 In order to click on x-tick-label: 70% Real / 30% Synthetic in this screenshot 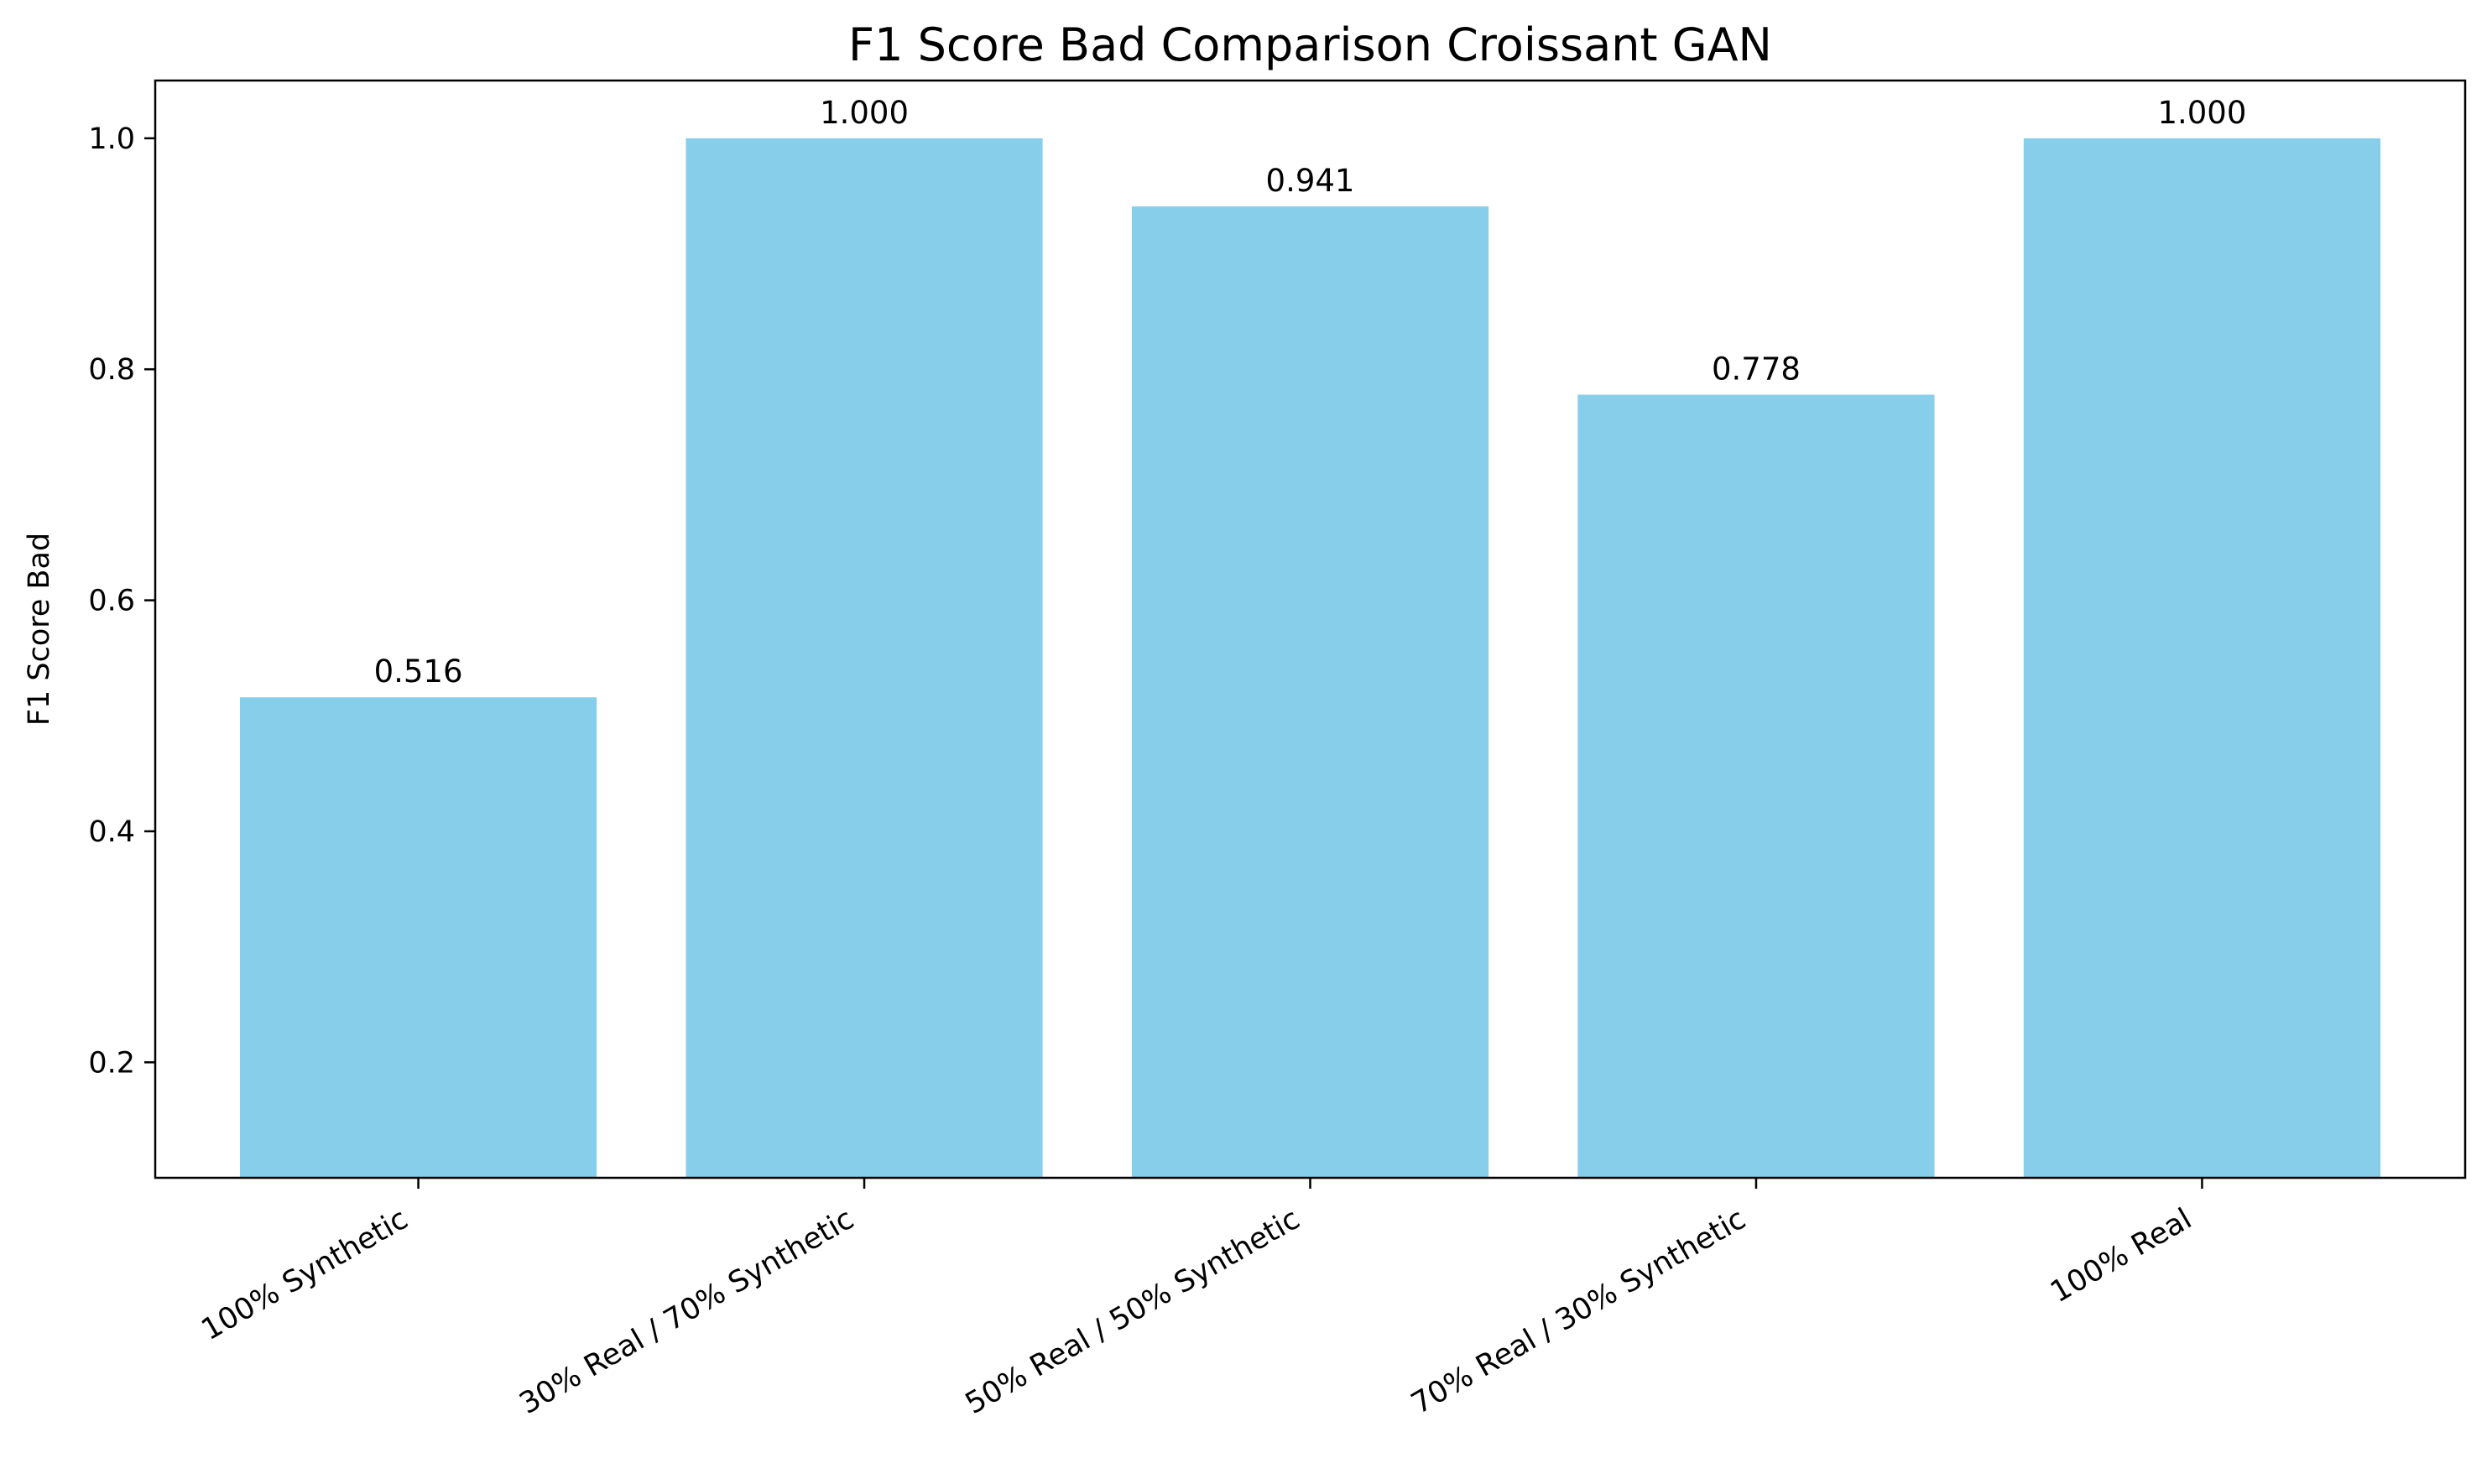, I will do `click(1579, 1311)`.